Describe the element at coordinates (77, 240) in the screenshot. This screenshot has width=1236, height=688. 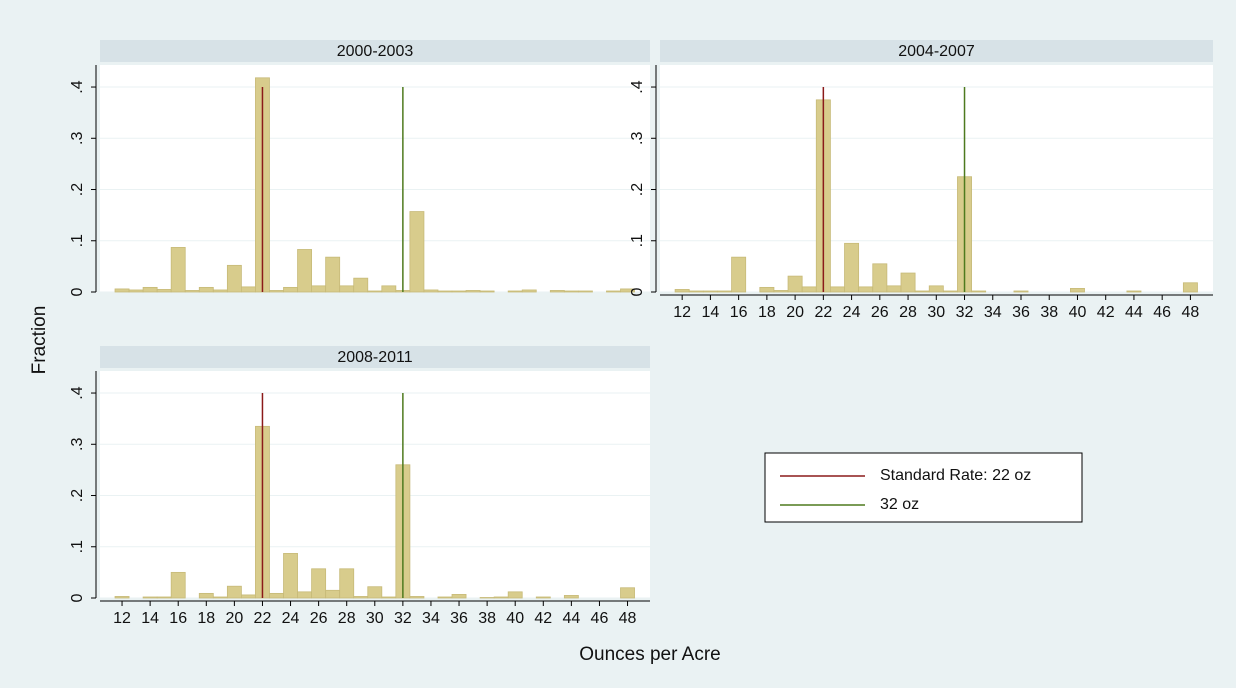
I see `y-tick-label: .1` at that location.